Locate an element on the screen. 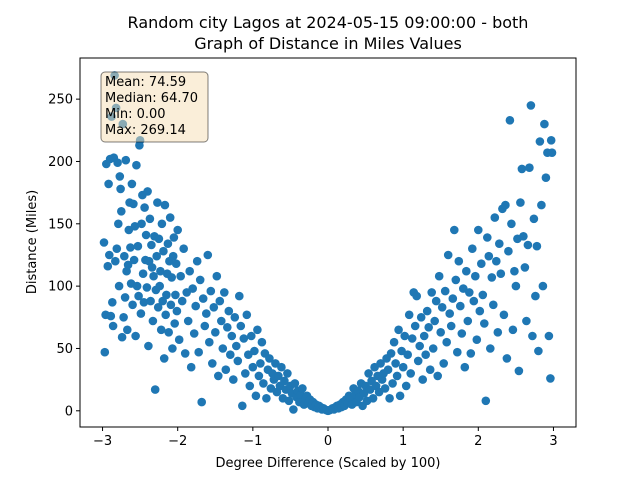 This screenshot has width=640, height=480. y-tick-label: 100 is located at coordinates (60, 287).